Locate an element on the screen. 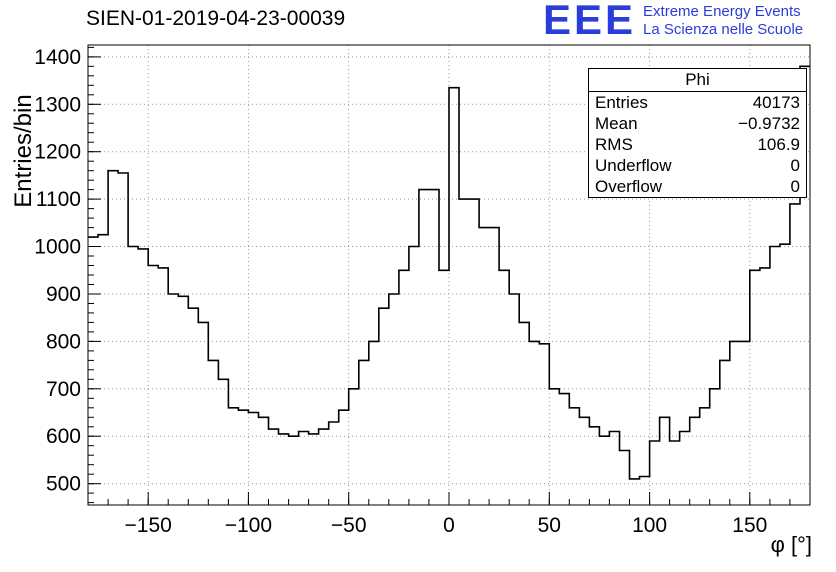  stats-row: Overflow 0 is located at coordinates (697, 186).